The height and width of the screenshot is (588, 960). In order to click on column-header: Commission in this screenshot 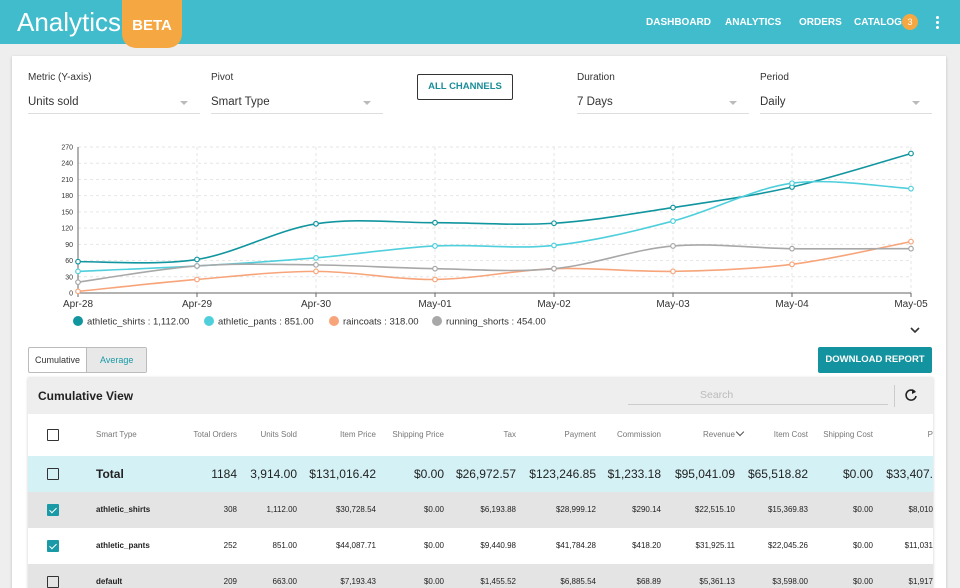, I will do `click(638, 435)`.